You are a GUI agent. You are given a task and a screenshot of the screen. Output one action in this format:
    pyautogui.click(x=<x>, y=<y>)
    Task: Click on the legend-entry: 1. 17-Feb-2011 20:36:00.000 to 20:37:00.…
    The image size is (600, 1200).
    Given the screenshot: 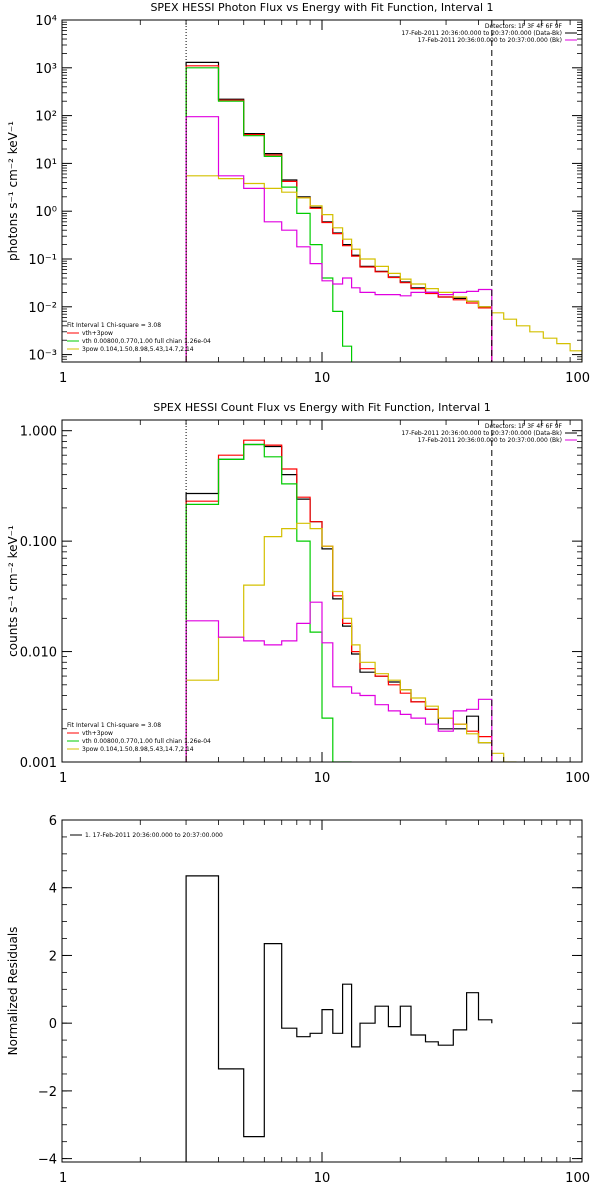 What is the action you would take?
    pyautogui.click(x=154, y=835)
    